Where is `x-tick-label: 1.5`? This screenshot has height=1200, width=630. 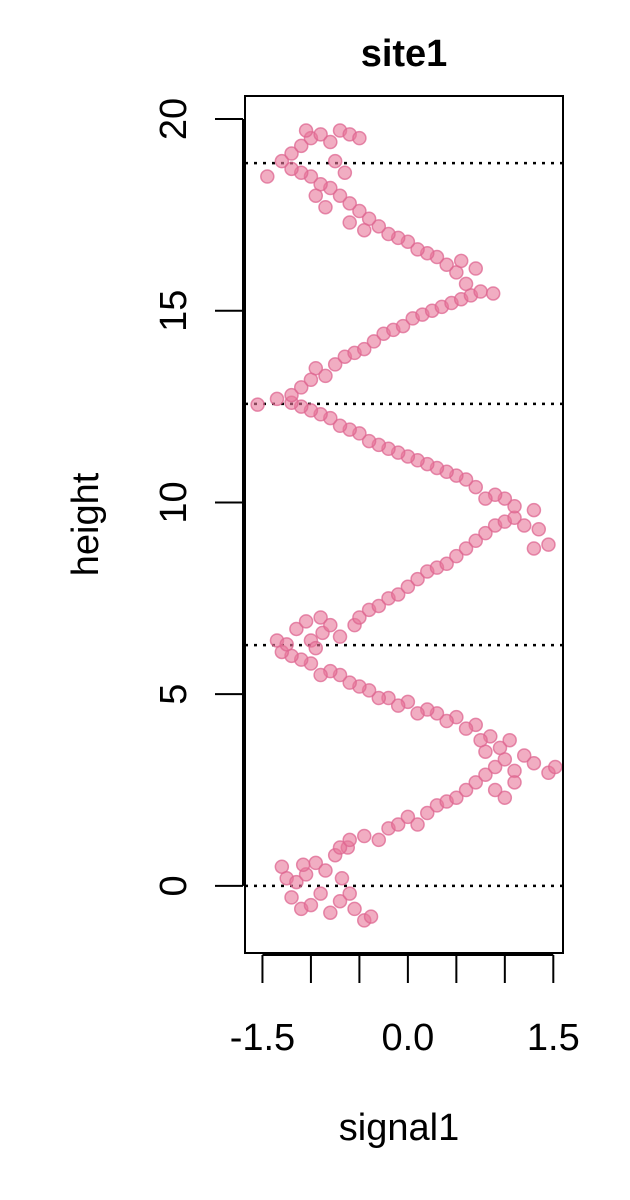 x-tick-label: 1.5 is located at coordinates (553, 1038).